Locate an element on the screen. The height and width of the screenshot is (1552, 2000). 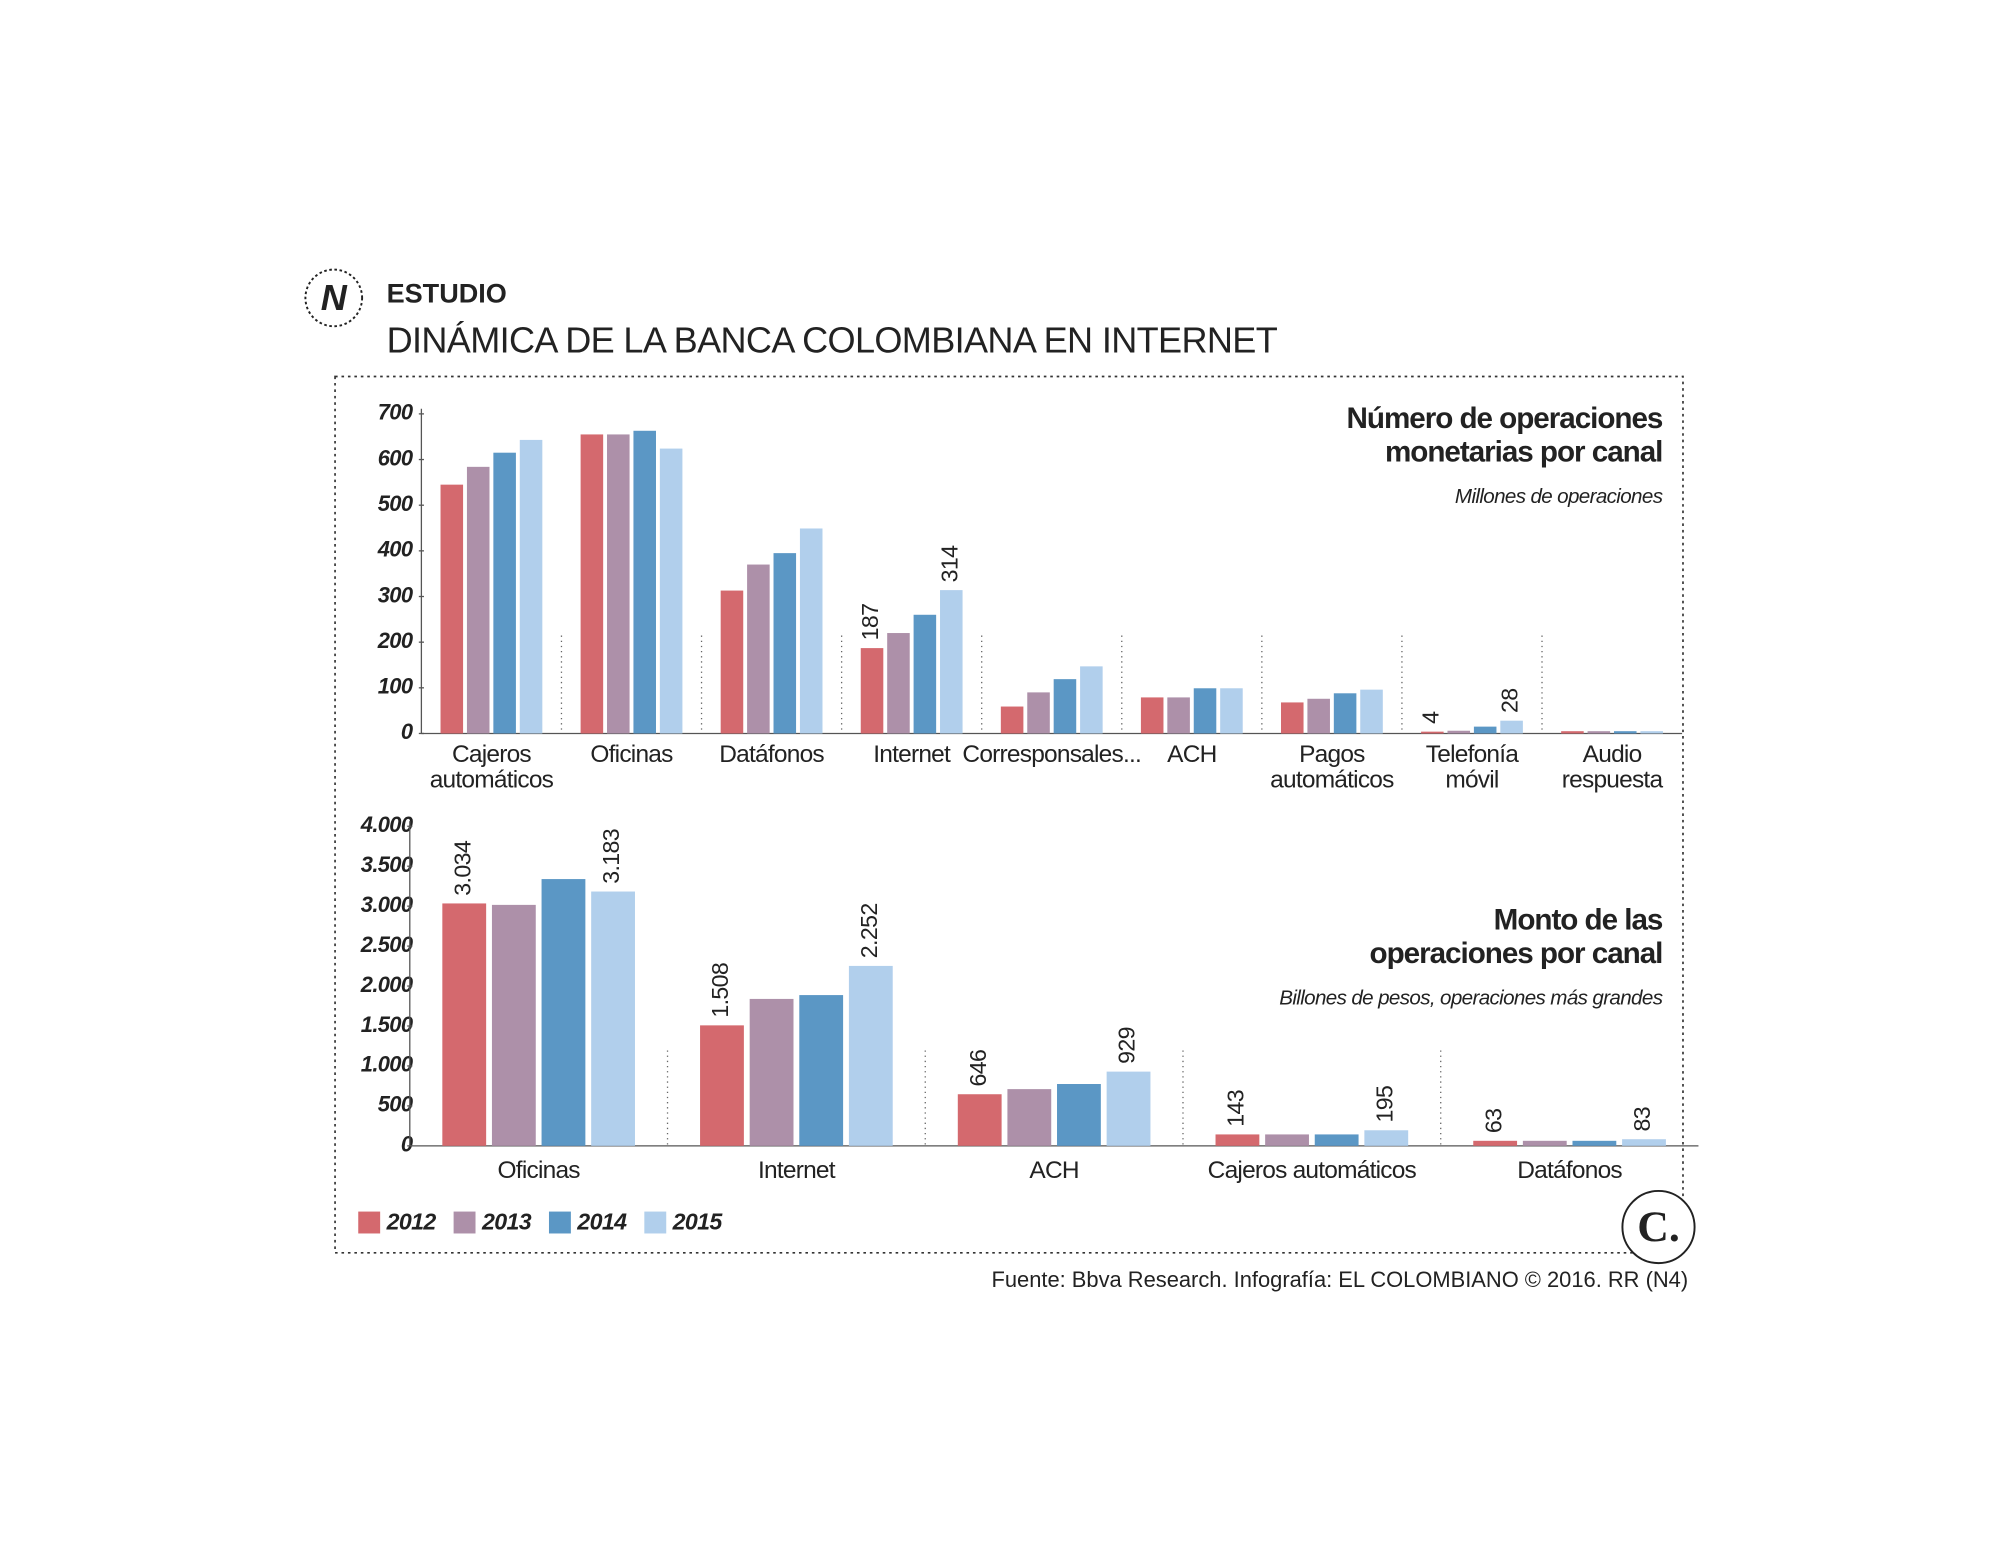
y-tick-label: 200 is located at coordinates (395, 640).